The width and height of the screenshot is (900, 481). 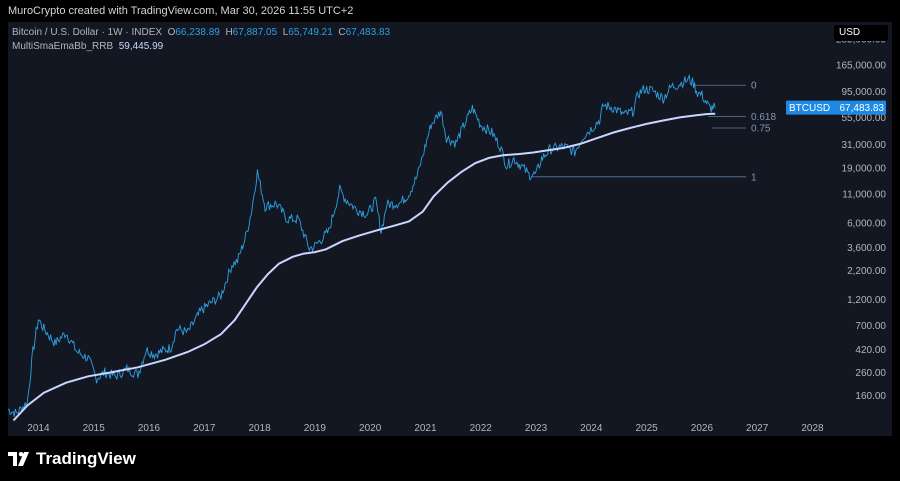 I want to click on fib-level-label: 1, so click(x=754, y=177).